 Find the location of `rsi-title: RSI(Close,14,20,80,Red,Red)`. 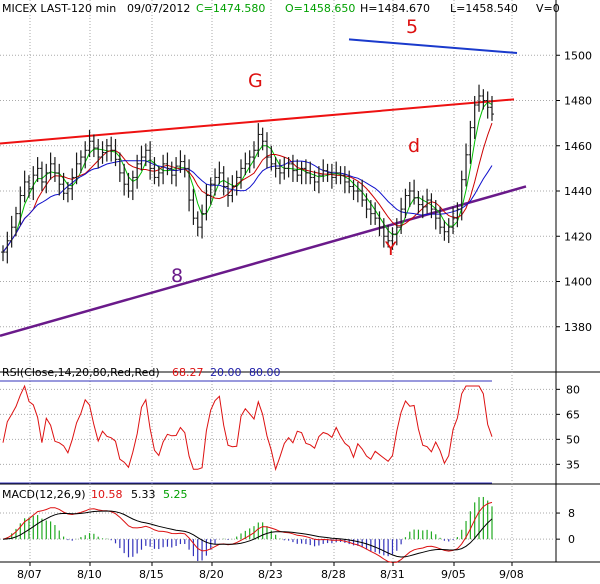

rsi-title: RSI(Close,14,20,80,Red,Red) is located at coordinates (81, 372).